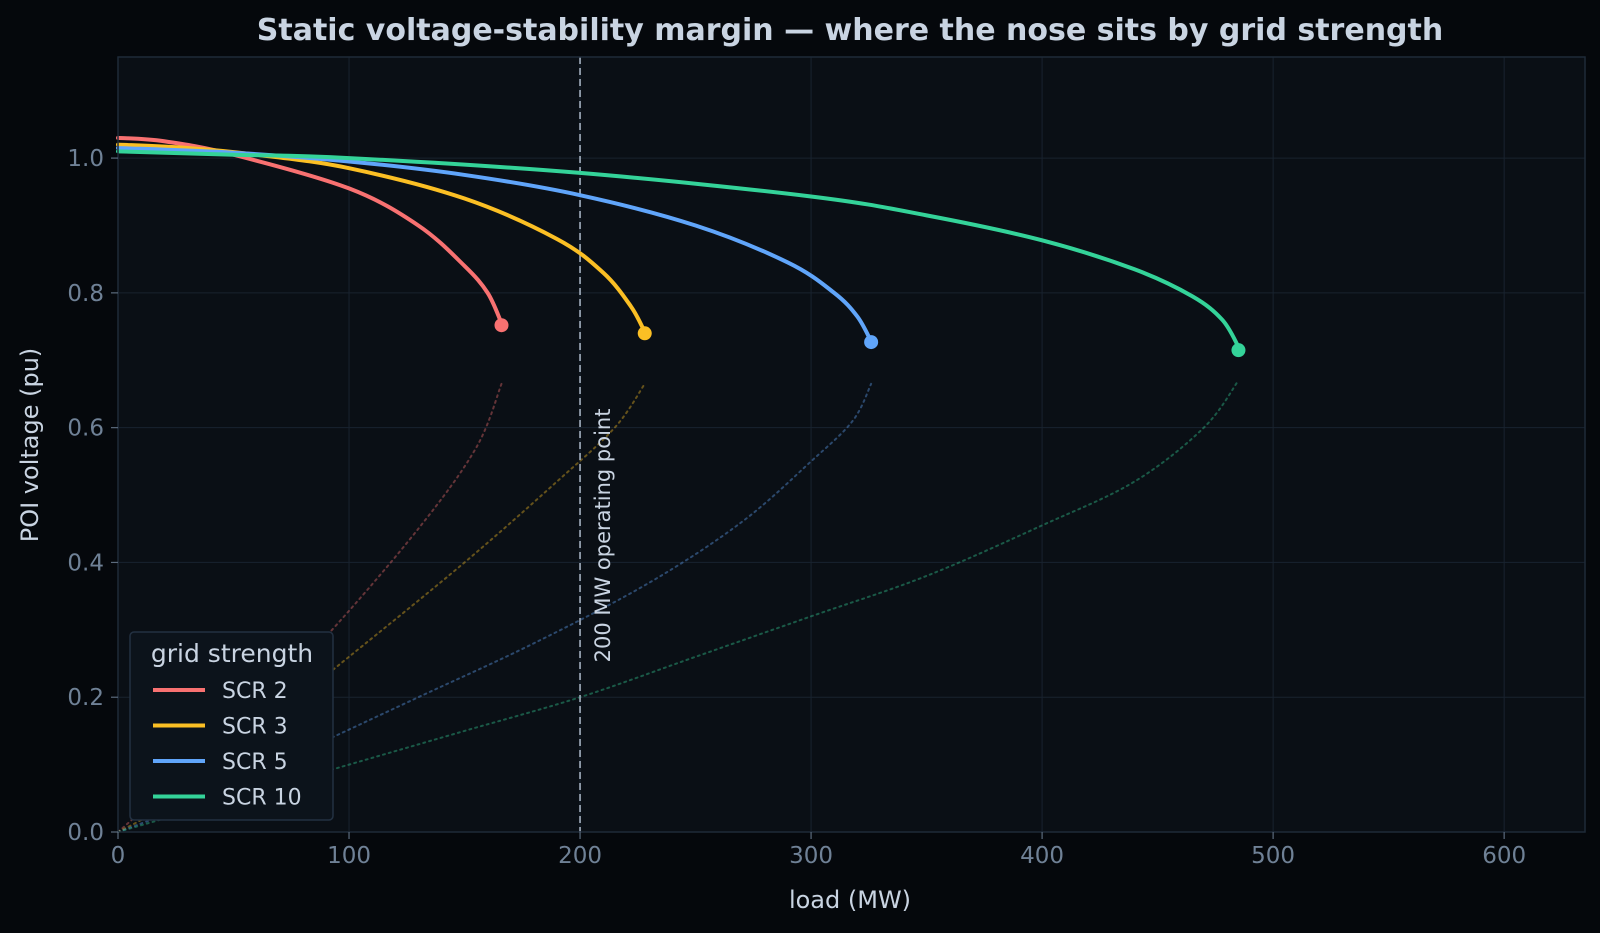 The height and width of the screenshot is (933, 1600). Describe the element at coordinates (1042, 856) in the screenshot. I see `x-tick-label: 400` at that location.